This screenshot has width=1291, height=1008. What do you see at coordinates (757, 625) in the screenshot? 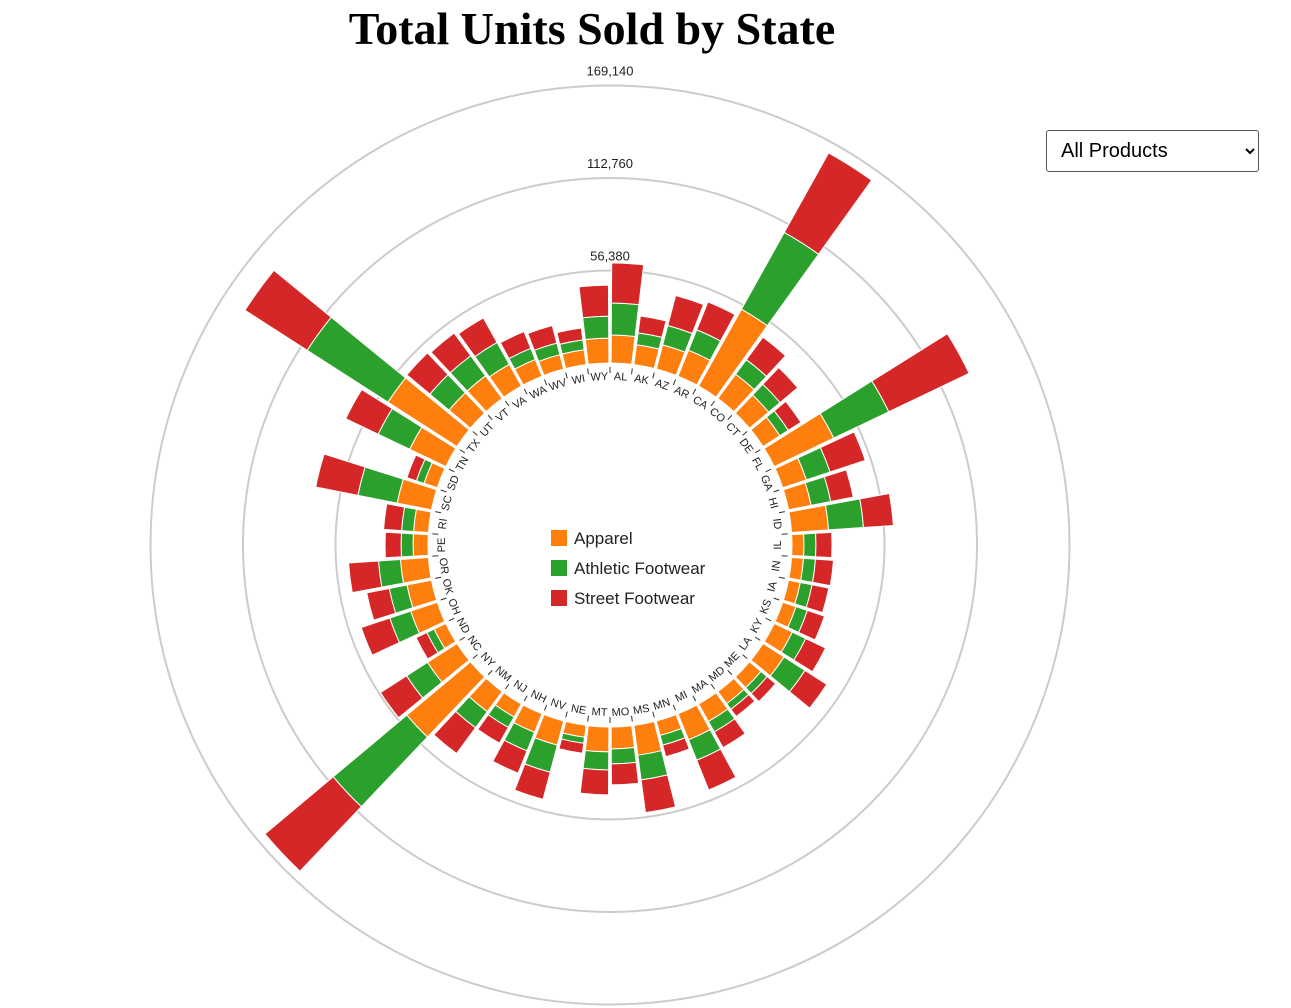
I see `state-label: KY` at bounding box center [757, 625].